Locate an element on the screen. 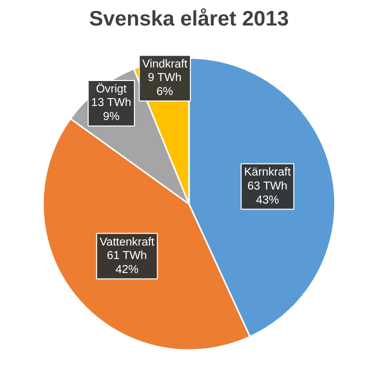 This screenshot has height=378, width=379. chart-title: Svenska elåret 2013 is located at coordinates (189, 19).